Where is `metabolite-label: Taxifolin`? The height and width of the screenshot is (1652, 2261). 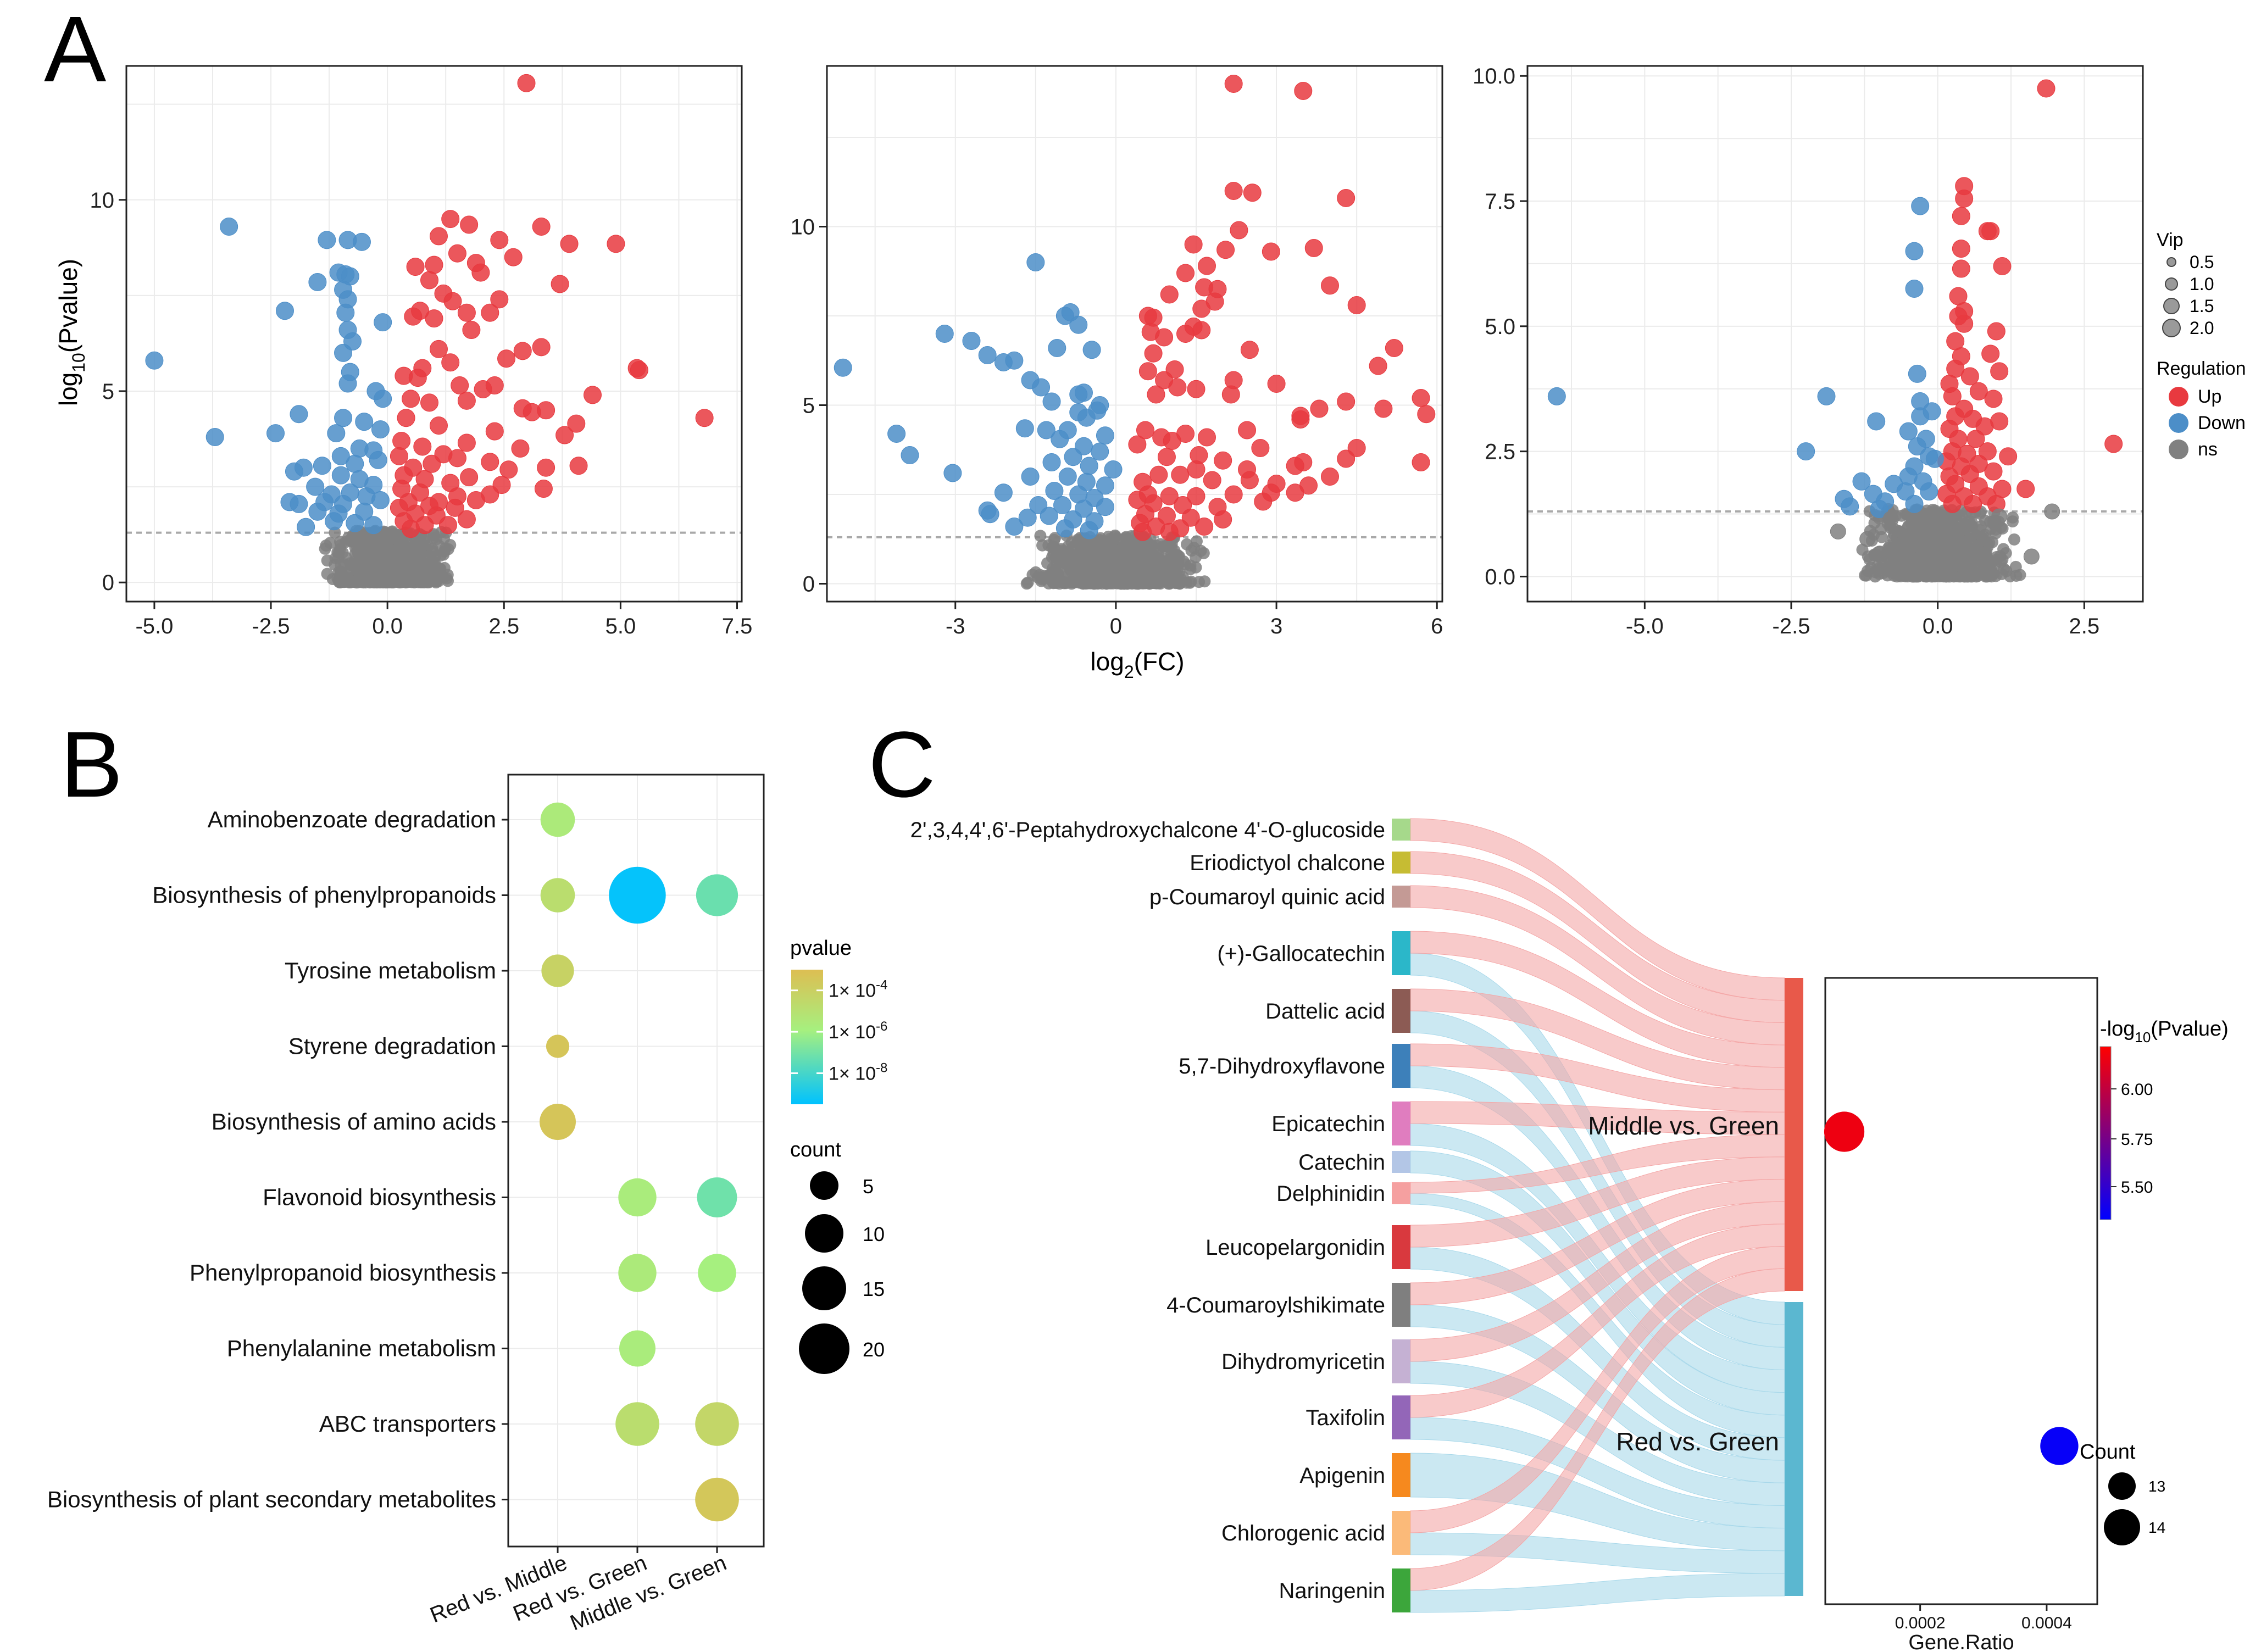
metabolite-label: Taxifolin is located at coordinates (1345, 1418).